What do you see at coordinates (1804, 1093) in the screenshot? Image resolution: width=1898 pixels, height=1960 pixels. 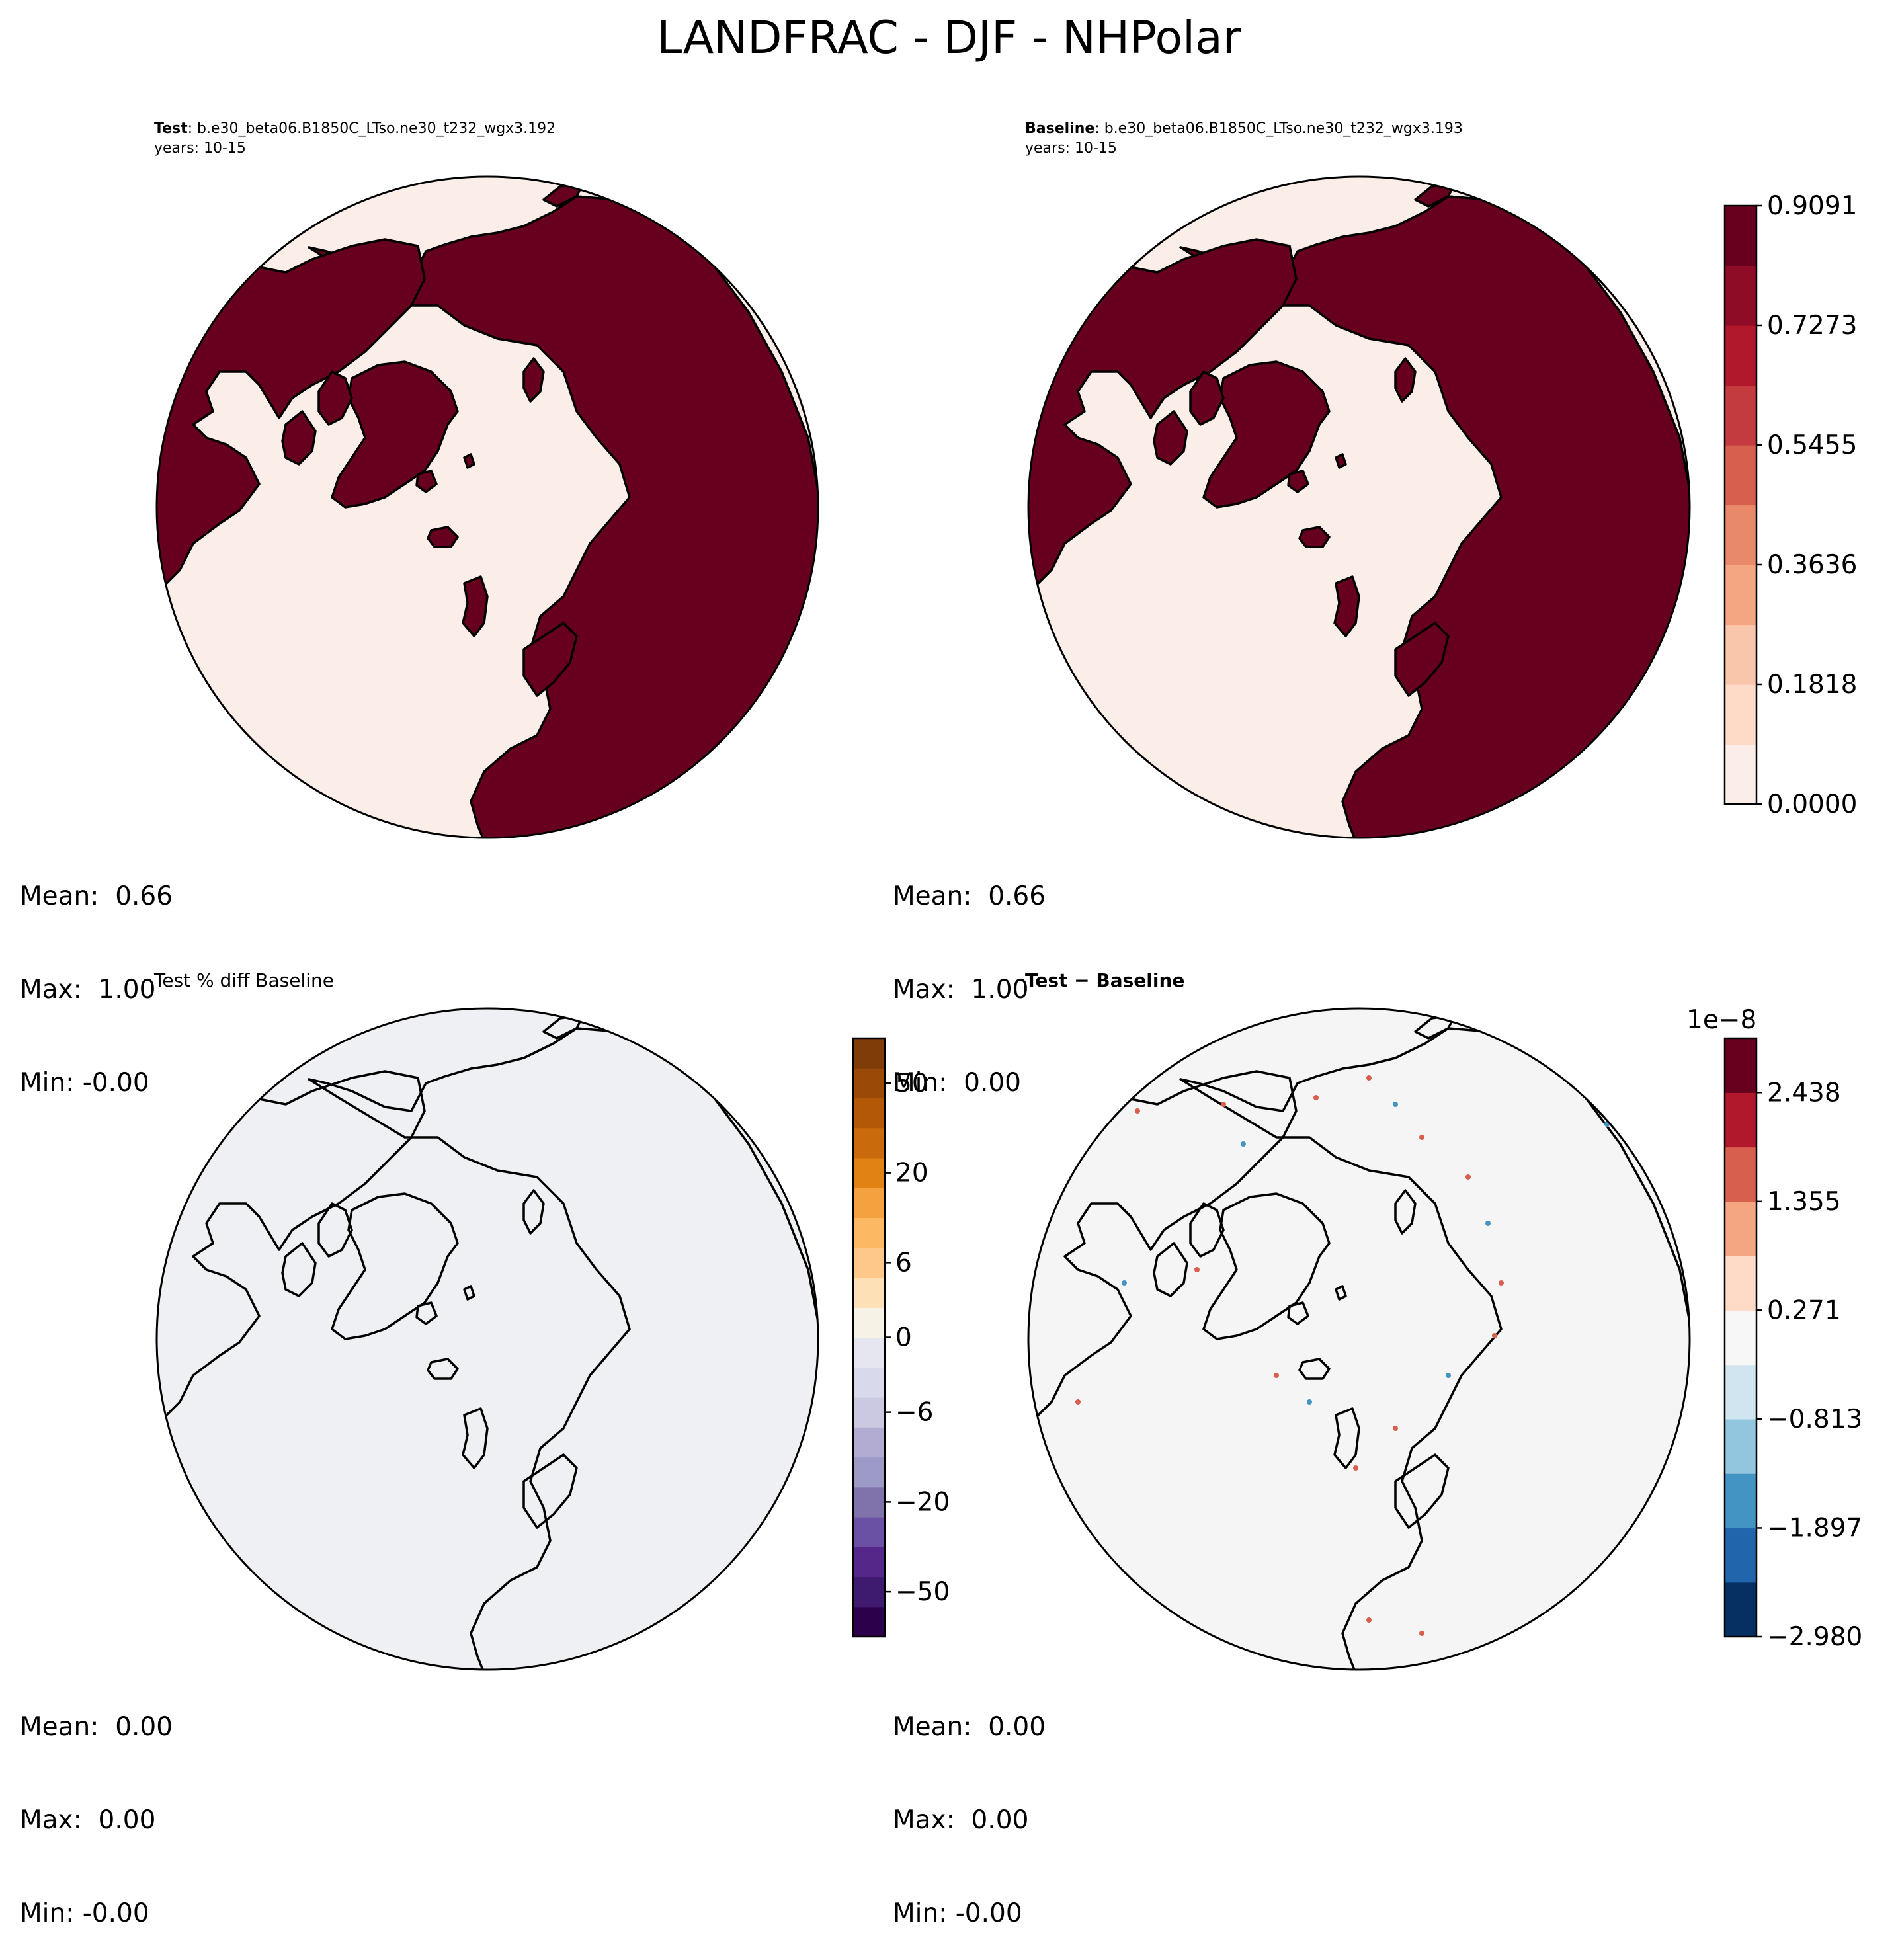 I see `colorbar-tick-label: 2.438` at bounding box center [1804, 1093].